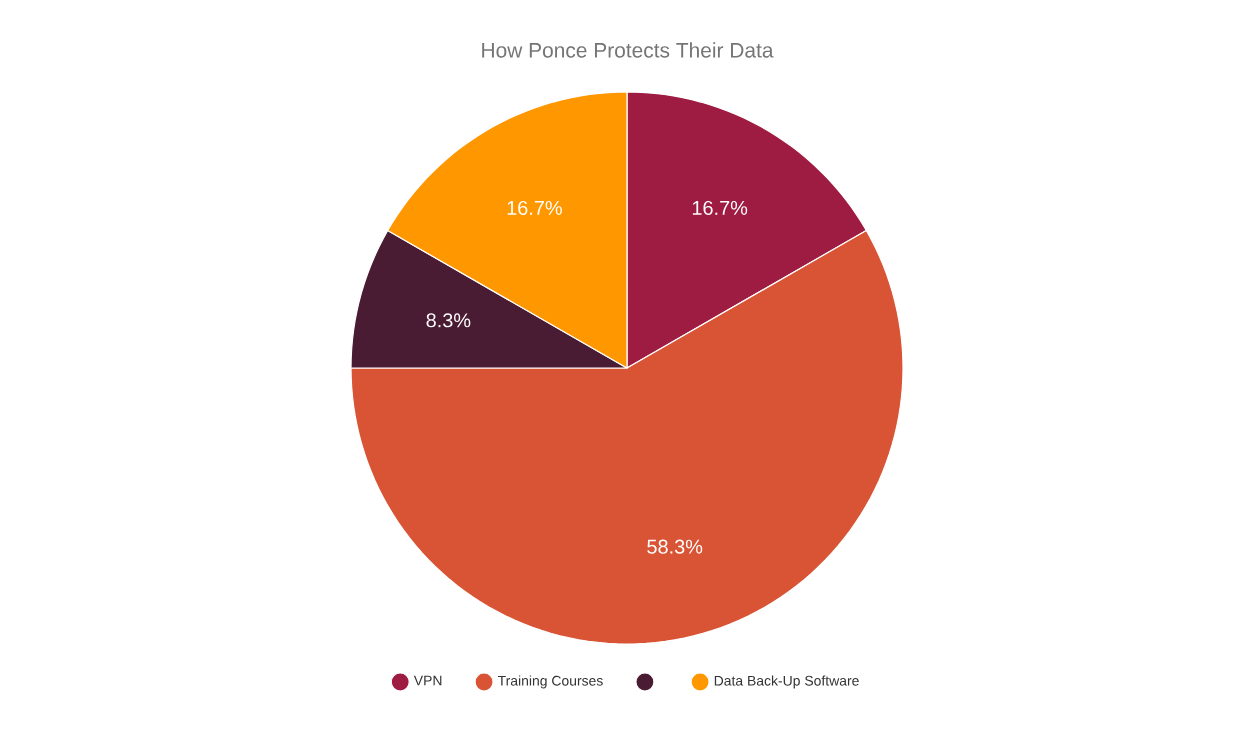 This screenshot has width=1254, height=730. Describe the element at coordinates (628, 50) in the screenshot. I see `chart-title: How Ponce Protects Their Data` at that location.